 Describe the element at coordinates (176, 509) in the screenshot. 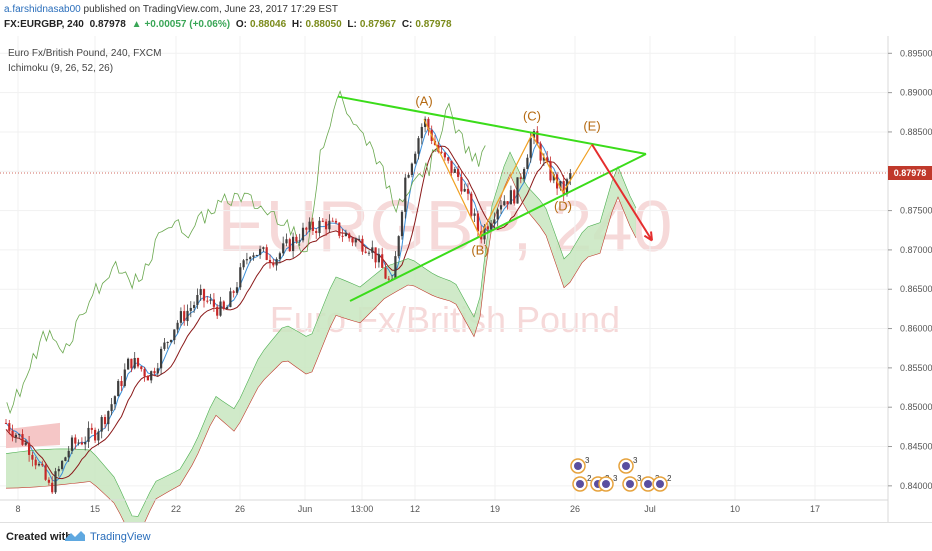

I see `time-tick-label: 22` at that location.